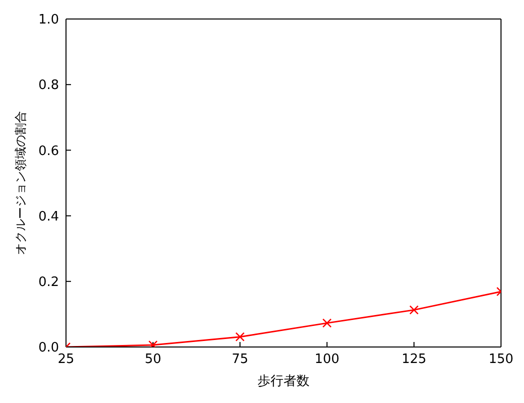  Describe the element at coordinates (48, 86) in the screenshot. I see `y-tick-label: 0.8` at that location.